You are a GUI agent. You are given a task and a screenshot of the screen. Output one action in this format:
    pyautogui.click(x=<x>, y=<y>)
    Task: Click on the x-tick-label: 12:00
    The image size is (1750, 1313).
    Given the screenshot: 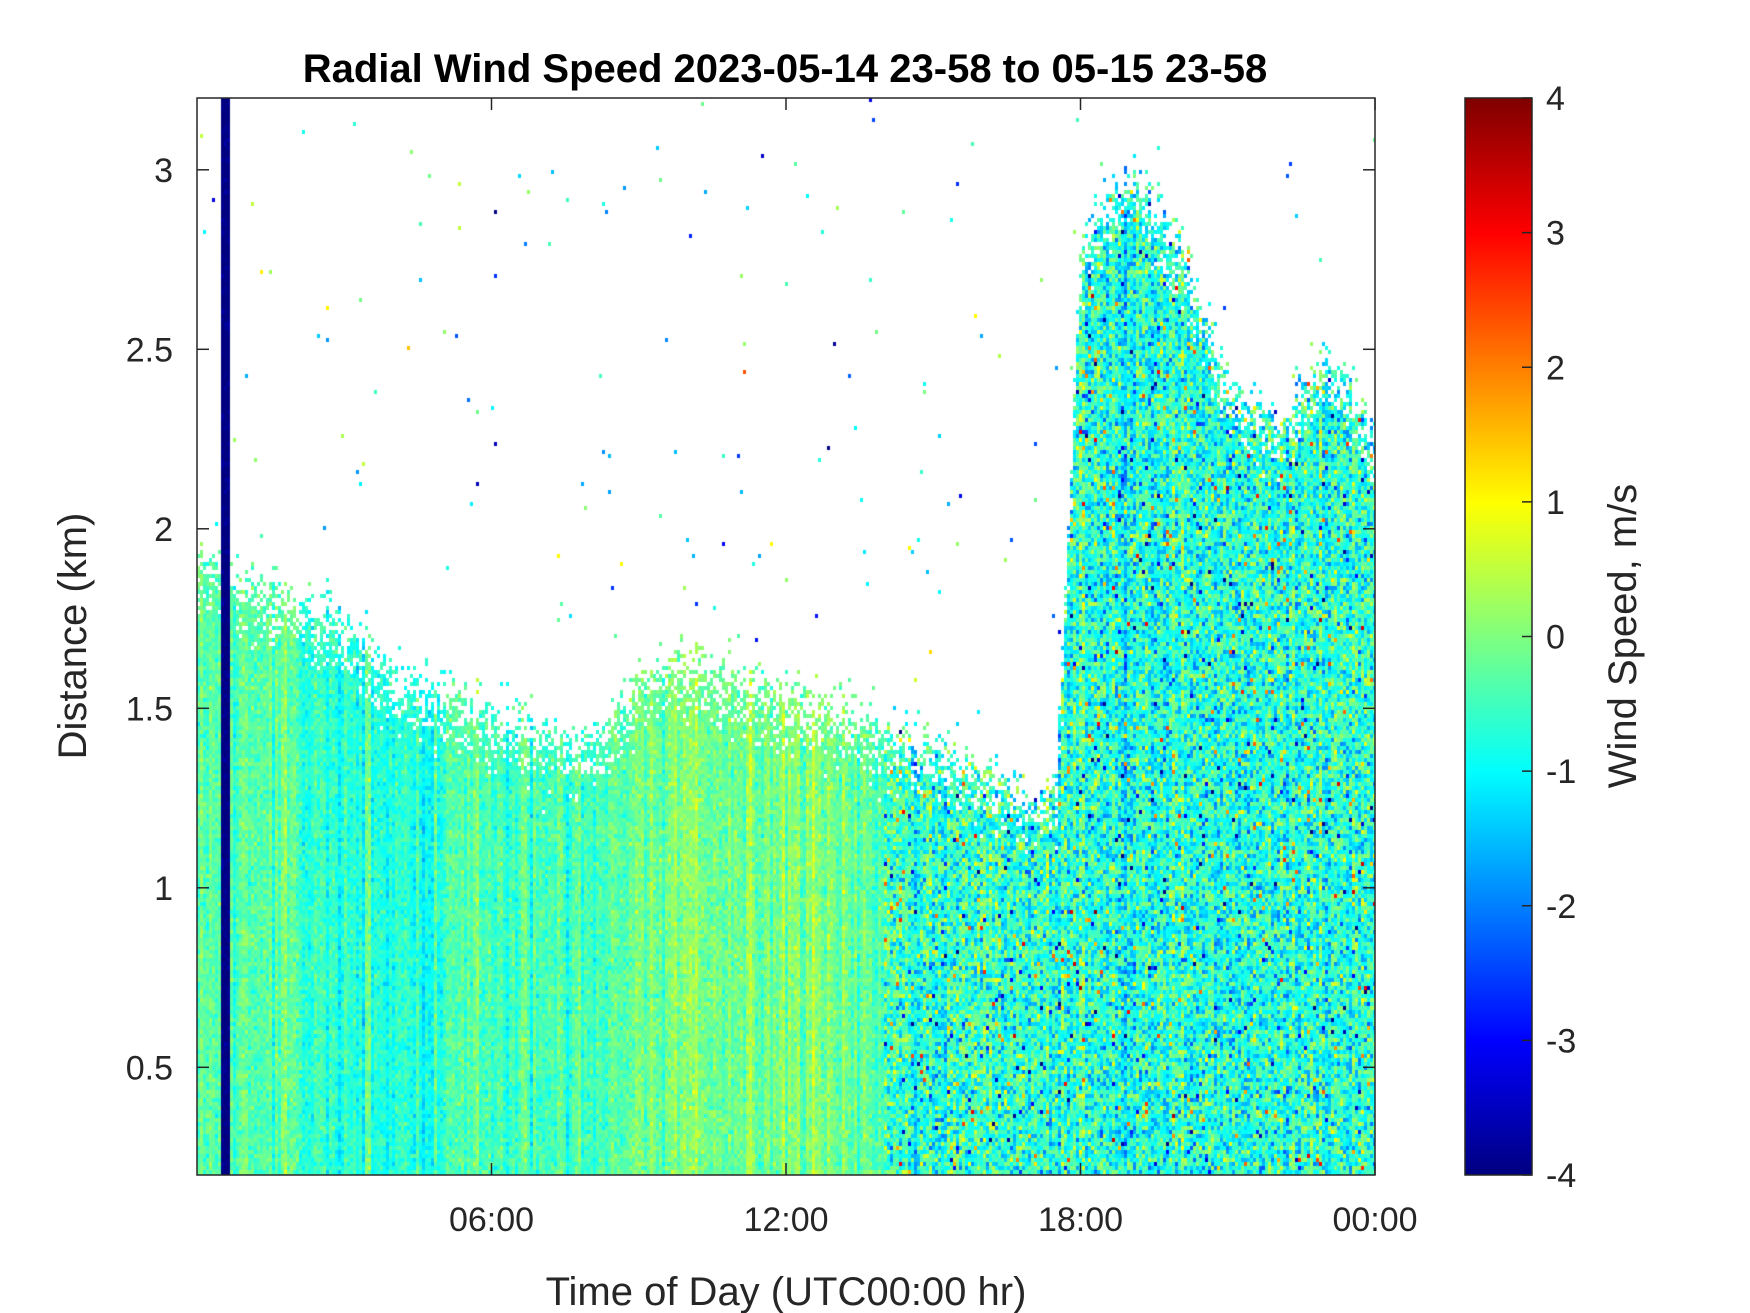 What is the action you would take?
    pyautogui.click(x=785, y=1220)
    